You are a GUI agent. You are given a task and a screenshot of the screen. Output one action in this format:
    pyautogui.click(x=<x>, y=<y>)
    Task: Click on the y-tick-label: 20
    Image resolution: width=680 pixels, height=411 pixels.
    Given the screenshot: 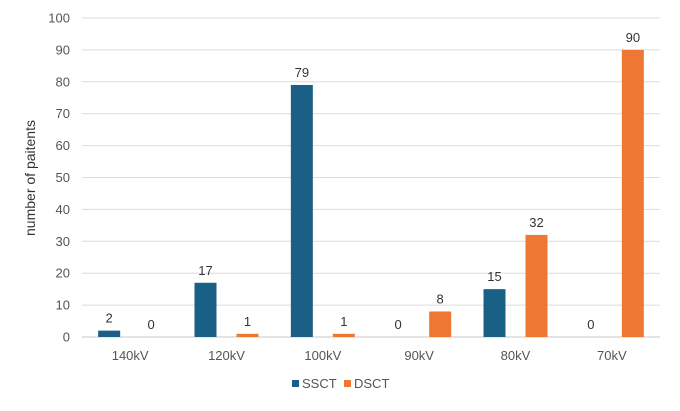 What is the action you would take?
    pyautogui.click(x=63, y=273)
    